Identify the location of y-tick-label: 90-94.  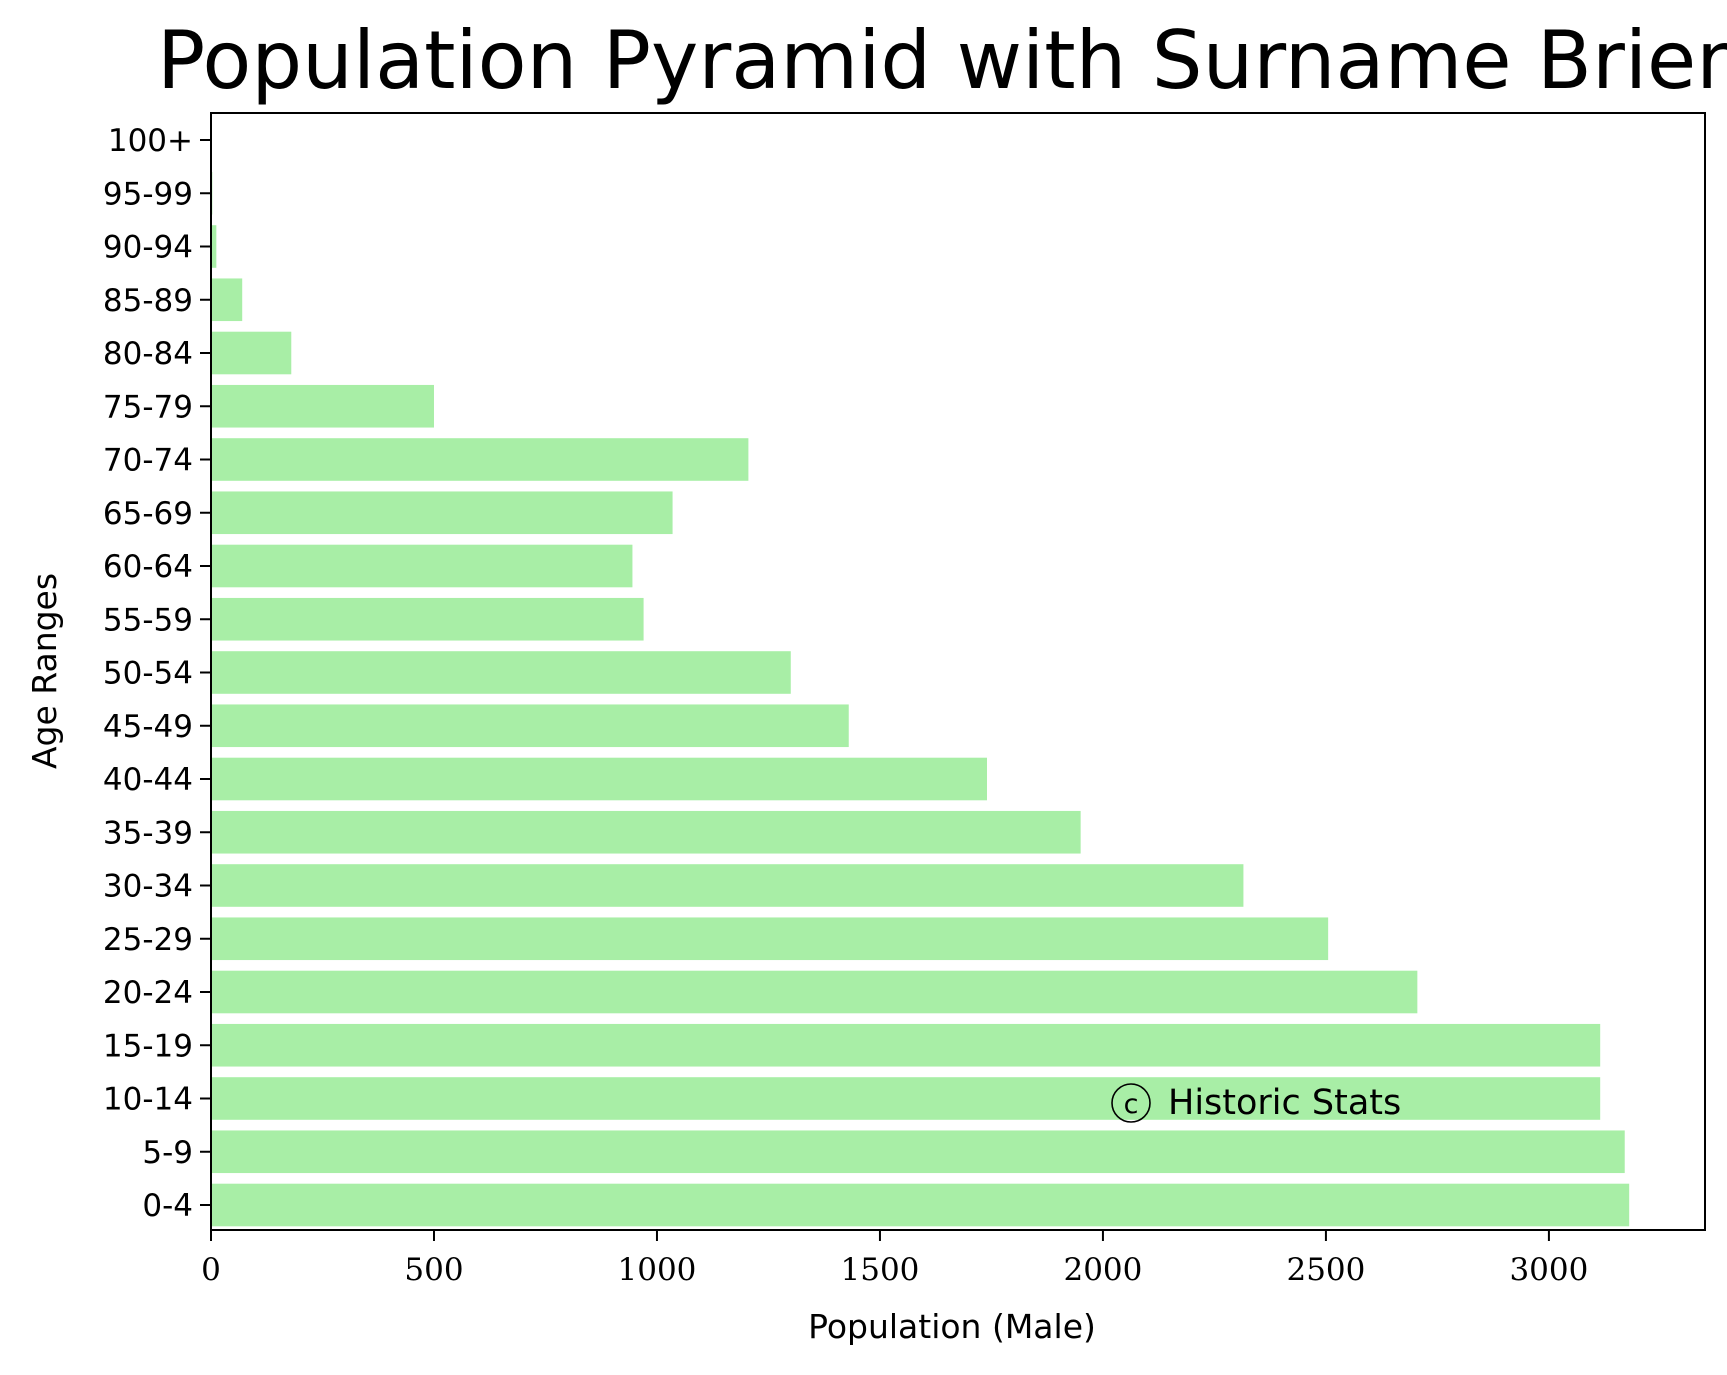
(148, 248).